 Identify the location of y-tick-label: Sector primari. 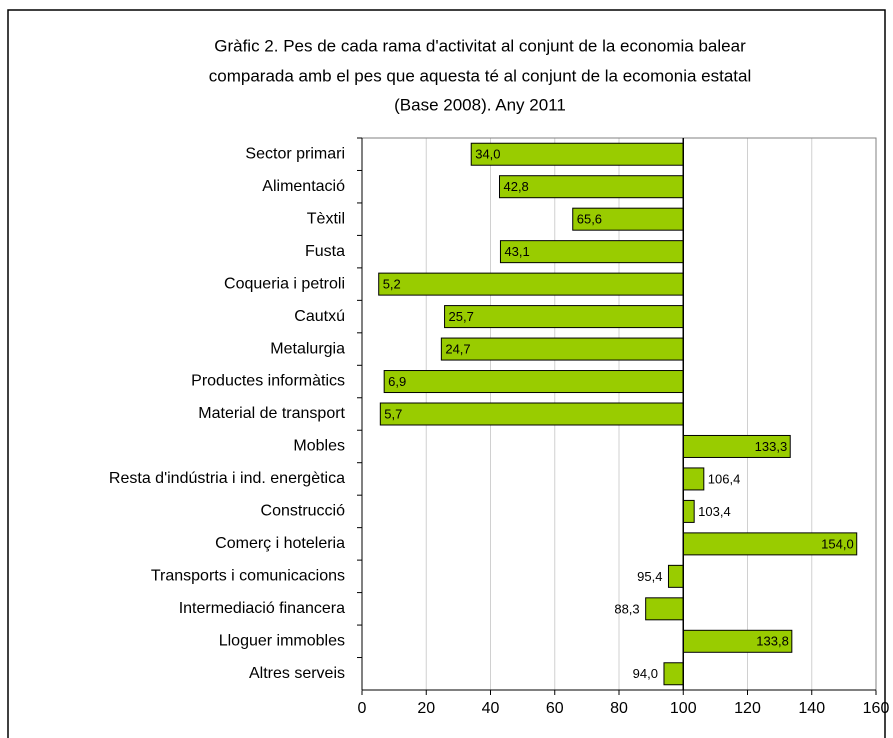
(295, 153).